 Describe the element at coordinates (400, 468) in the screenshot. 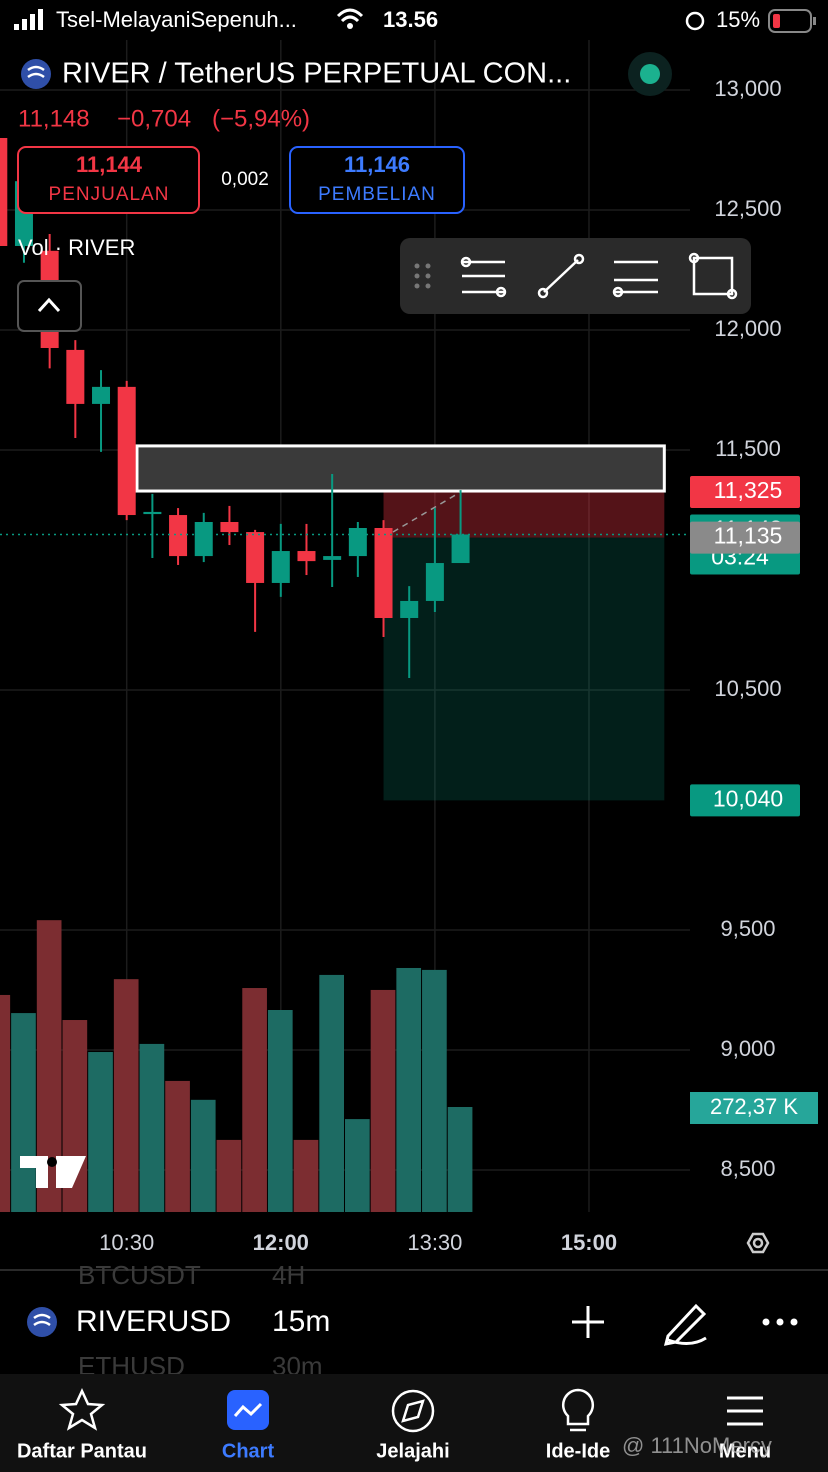

I see `rectangle-drawing` at that location.